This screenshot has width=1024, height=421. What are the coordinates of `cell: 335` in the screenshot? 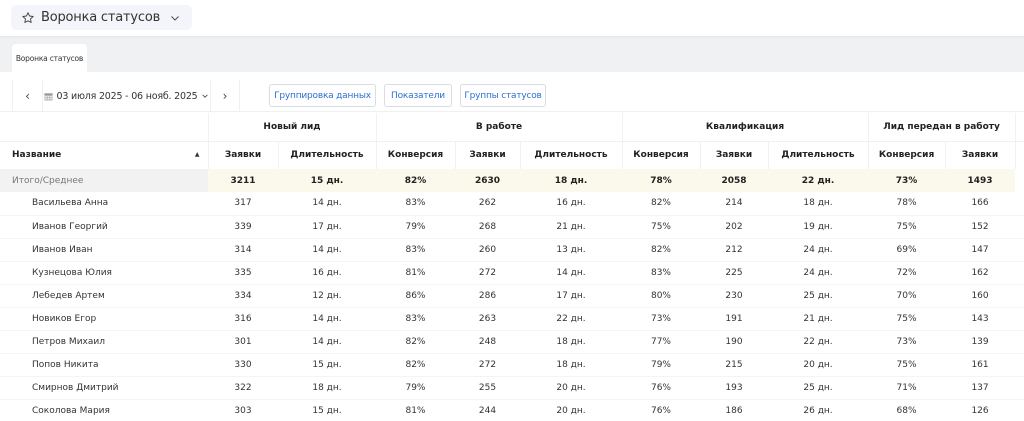 It's located at (243, 273).